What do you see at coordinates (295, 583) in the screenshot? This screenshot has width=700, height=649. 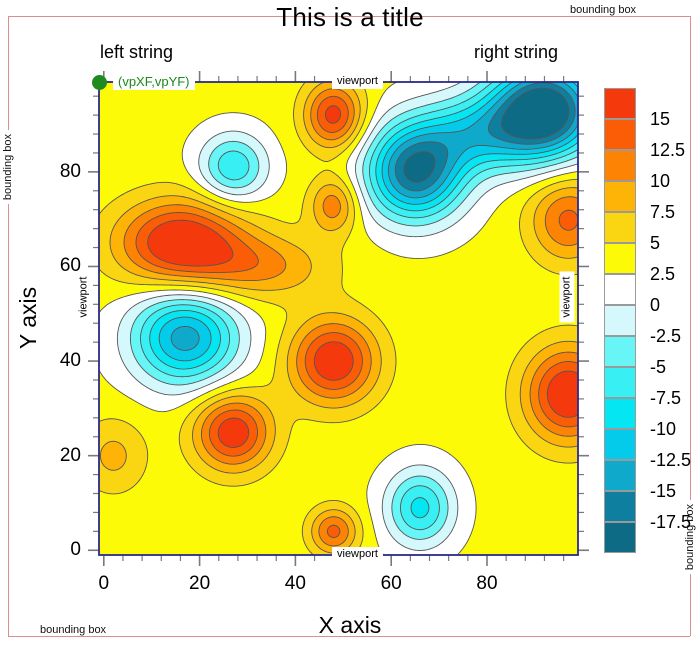 I see `x-tick-label: 40` at bounding box center [295, 583].